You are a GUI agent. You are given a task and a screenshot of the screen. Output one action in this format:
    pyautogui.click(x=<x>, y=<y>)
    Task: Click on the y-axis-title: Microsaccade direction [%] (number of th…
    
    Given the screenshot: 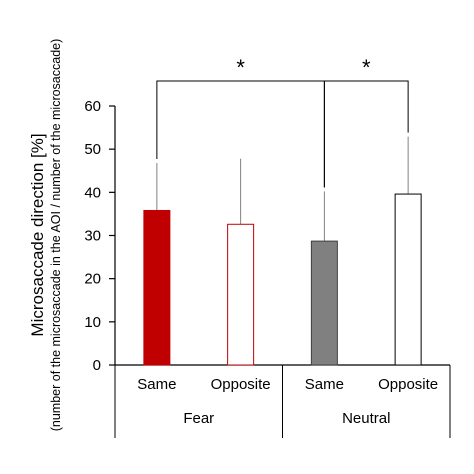 What is the action you would take?
    pyautogui.click(x=45, y=235)
    